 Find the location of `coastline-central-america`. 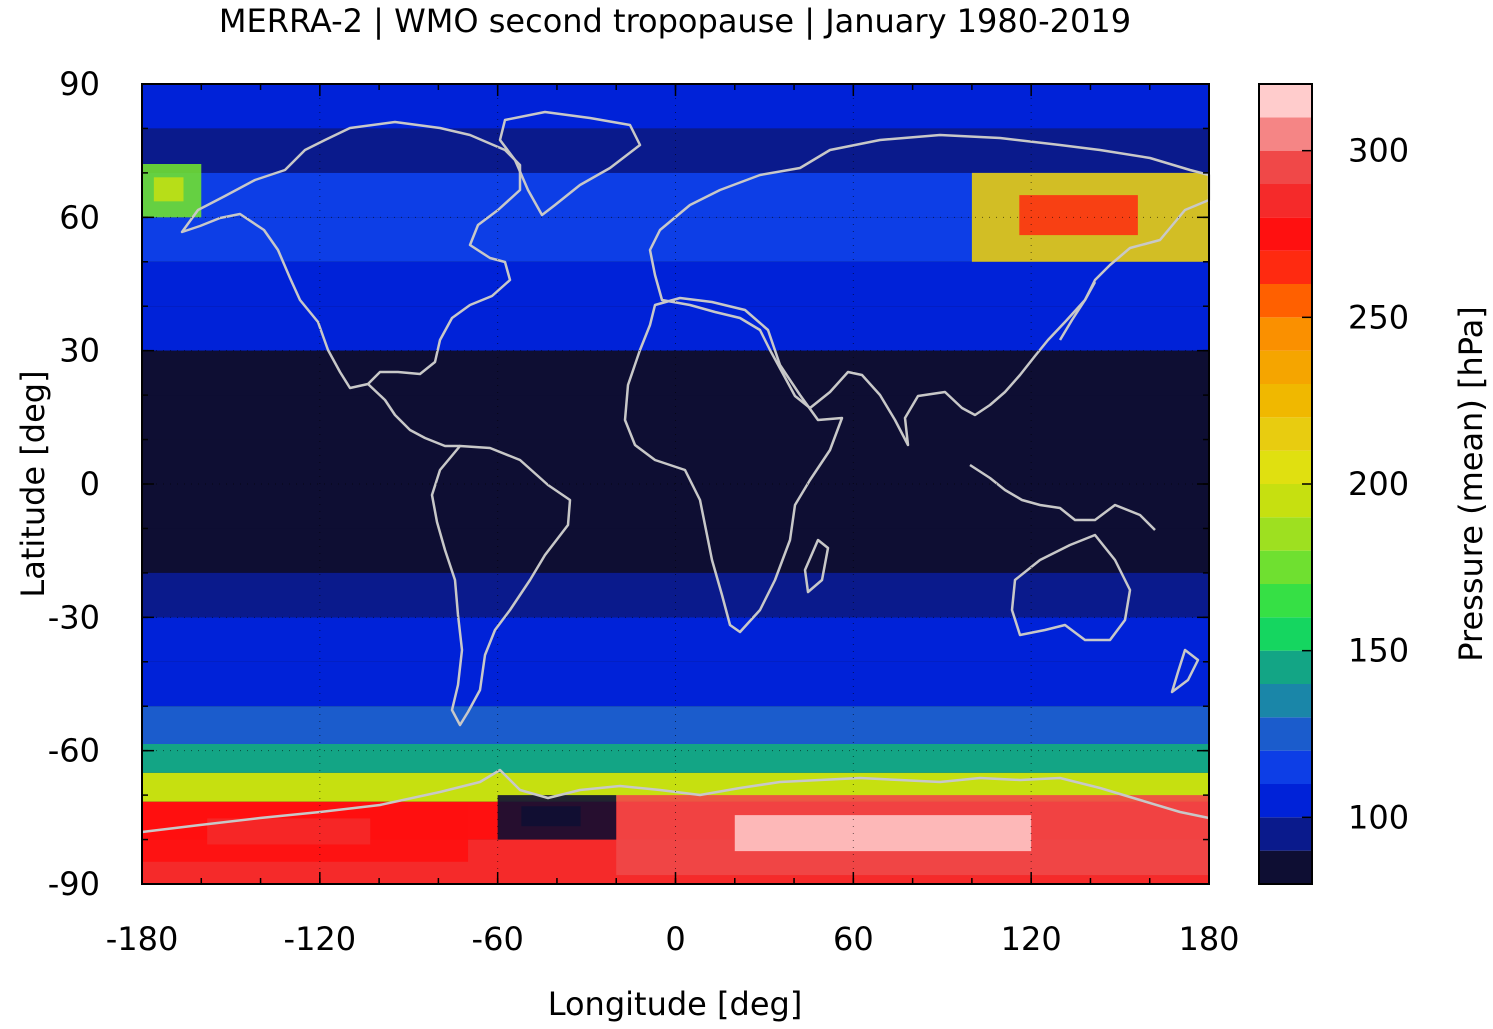

coastline-central-america is located at coordinates (413, 415).